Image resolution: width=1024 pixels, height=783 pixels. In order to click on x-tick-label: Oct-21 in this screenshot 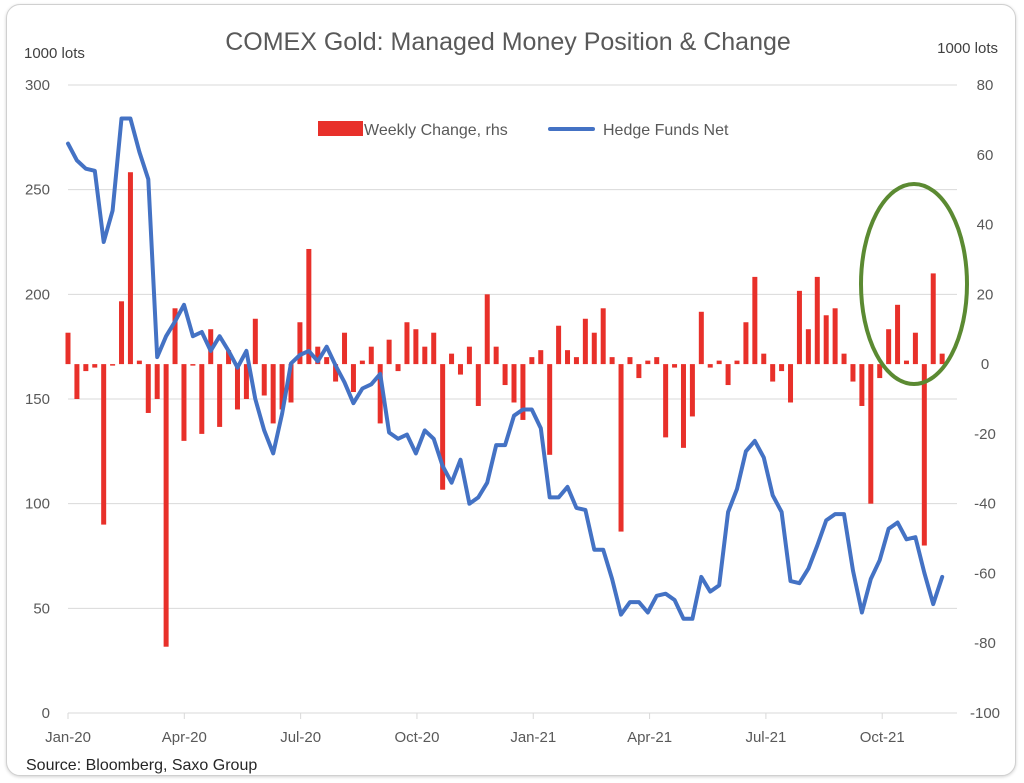, I will do `click(882, 737)`.